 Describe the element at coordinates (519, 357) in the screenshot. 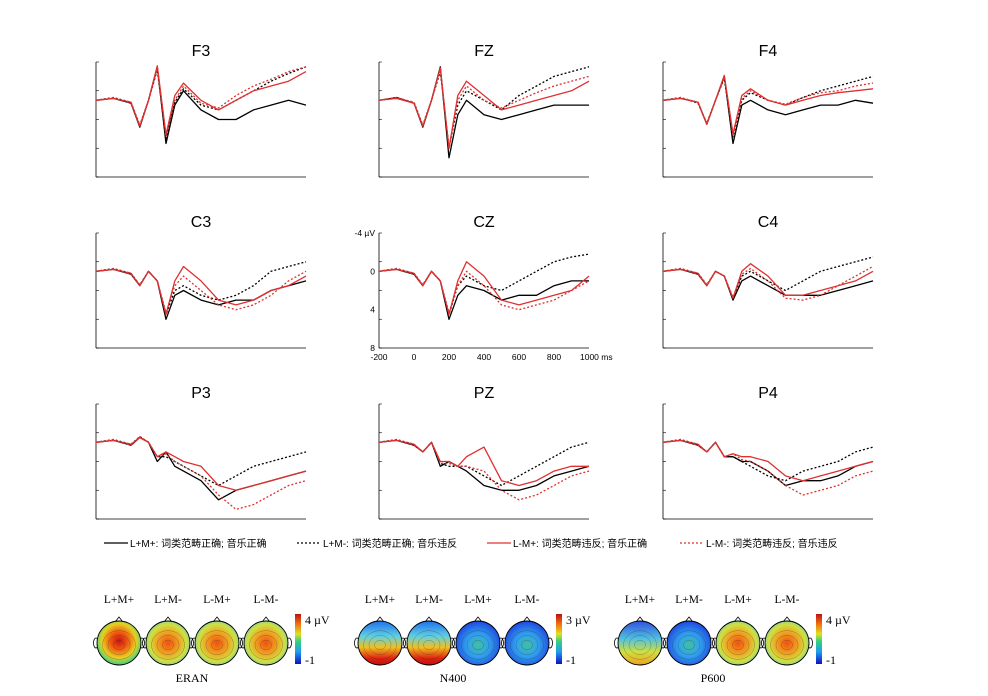

I see `x-tick-label: 600` at that location.